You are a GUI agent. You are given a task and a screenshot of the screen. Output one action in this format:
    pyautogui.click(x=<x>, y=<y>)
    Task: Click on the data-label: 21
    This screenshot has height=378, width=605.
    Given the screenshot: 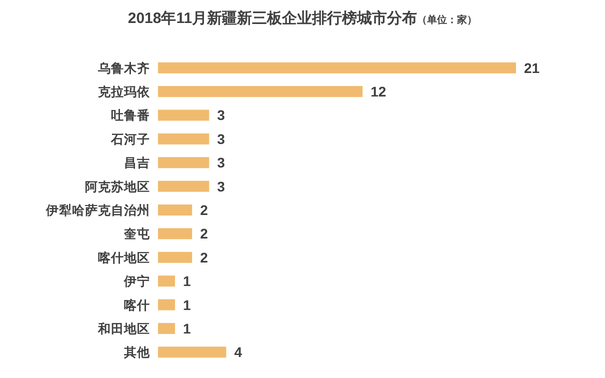 What is the action you would take?
    pyautogui.click(x=532, y=68)
    